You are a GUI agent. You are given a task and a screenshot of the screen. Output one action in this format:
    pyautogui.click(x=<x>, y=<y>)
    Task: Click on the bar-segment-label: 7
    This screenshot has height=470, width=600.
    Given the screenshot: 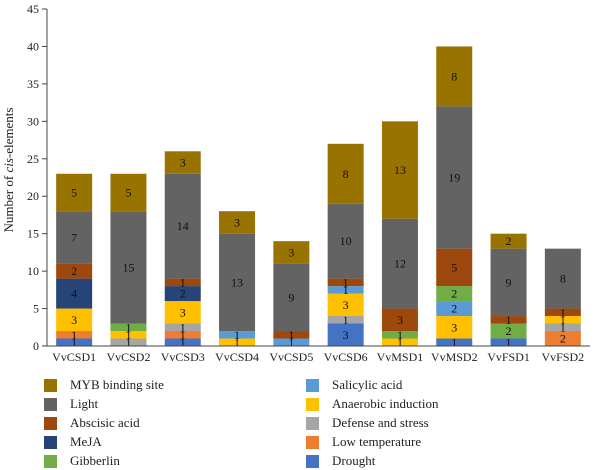 What is the action you would take?
    pyautogui.click(x=74, y=237)
    